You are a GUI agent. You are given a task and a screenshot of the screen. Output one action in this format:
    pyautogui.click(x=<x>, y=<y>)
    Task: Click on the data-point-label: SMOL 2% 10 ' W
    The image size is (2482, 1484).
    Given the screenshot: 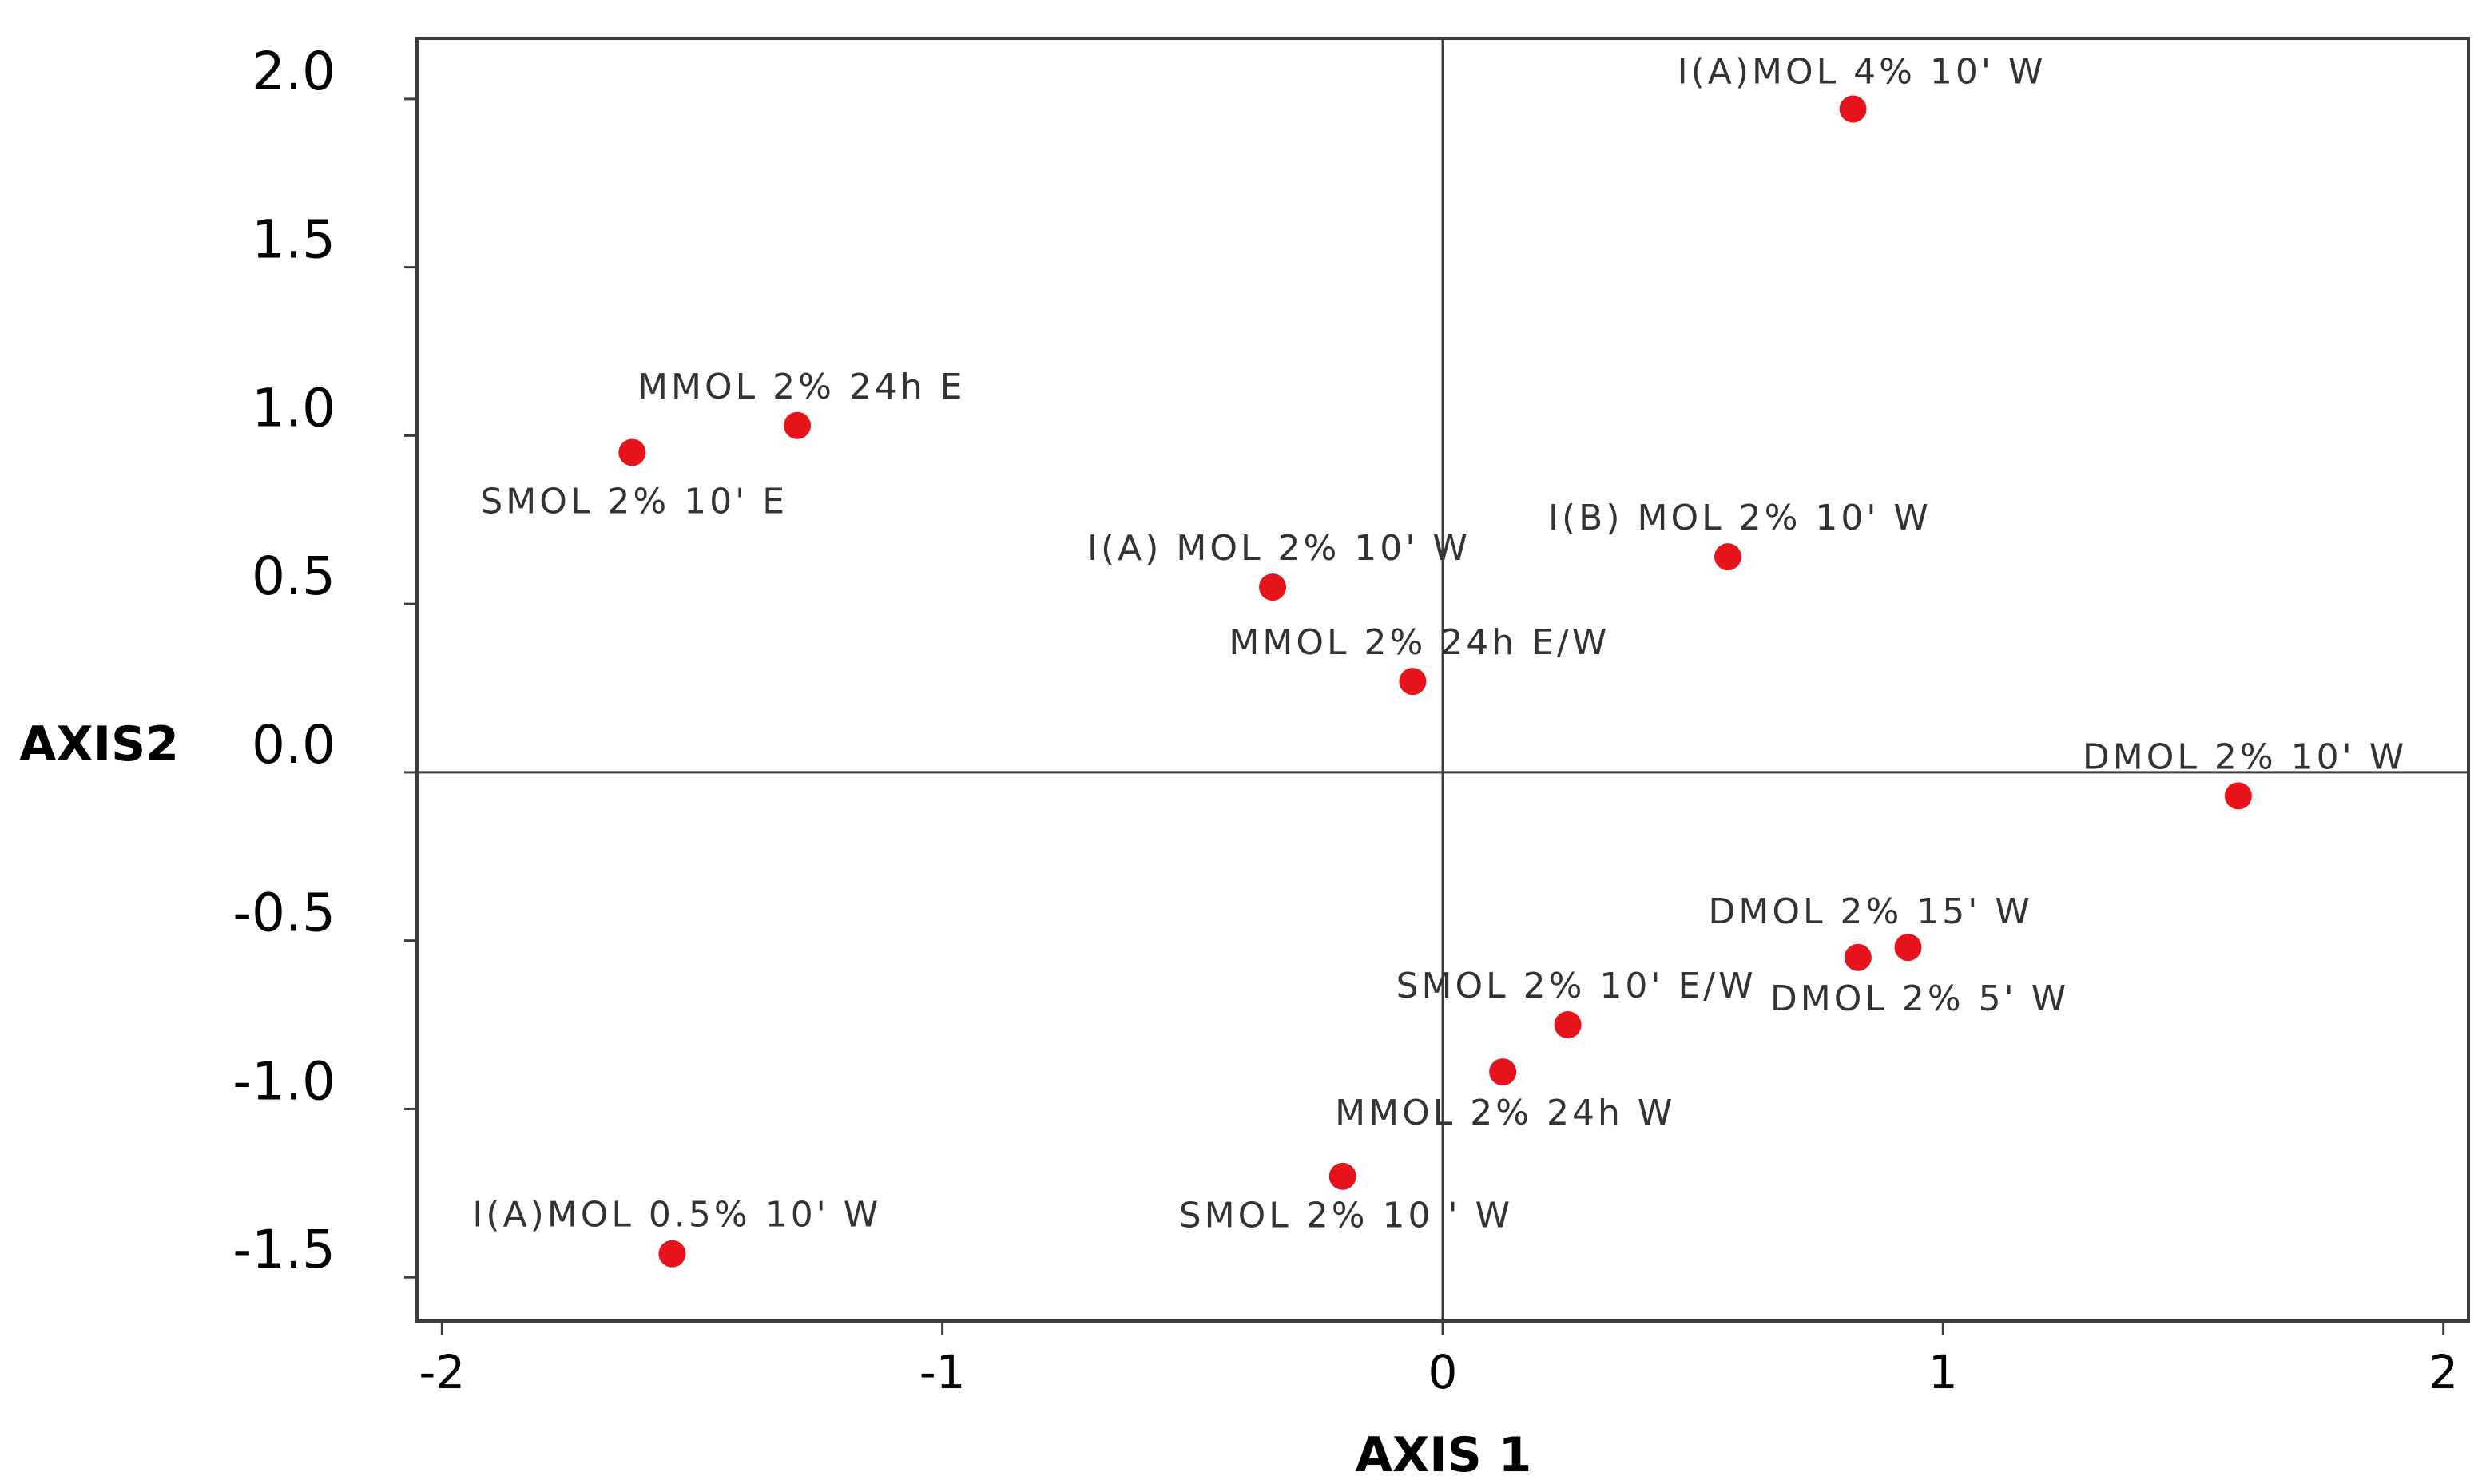 What is the action you would take?
    pyautogui.click(x=1346, y=1216)
    